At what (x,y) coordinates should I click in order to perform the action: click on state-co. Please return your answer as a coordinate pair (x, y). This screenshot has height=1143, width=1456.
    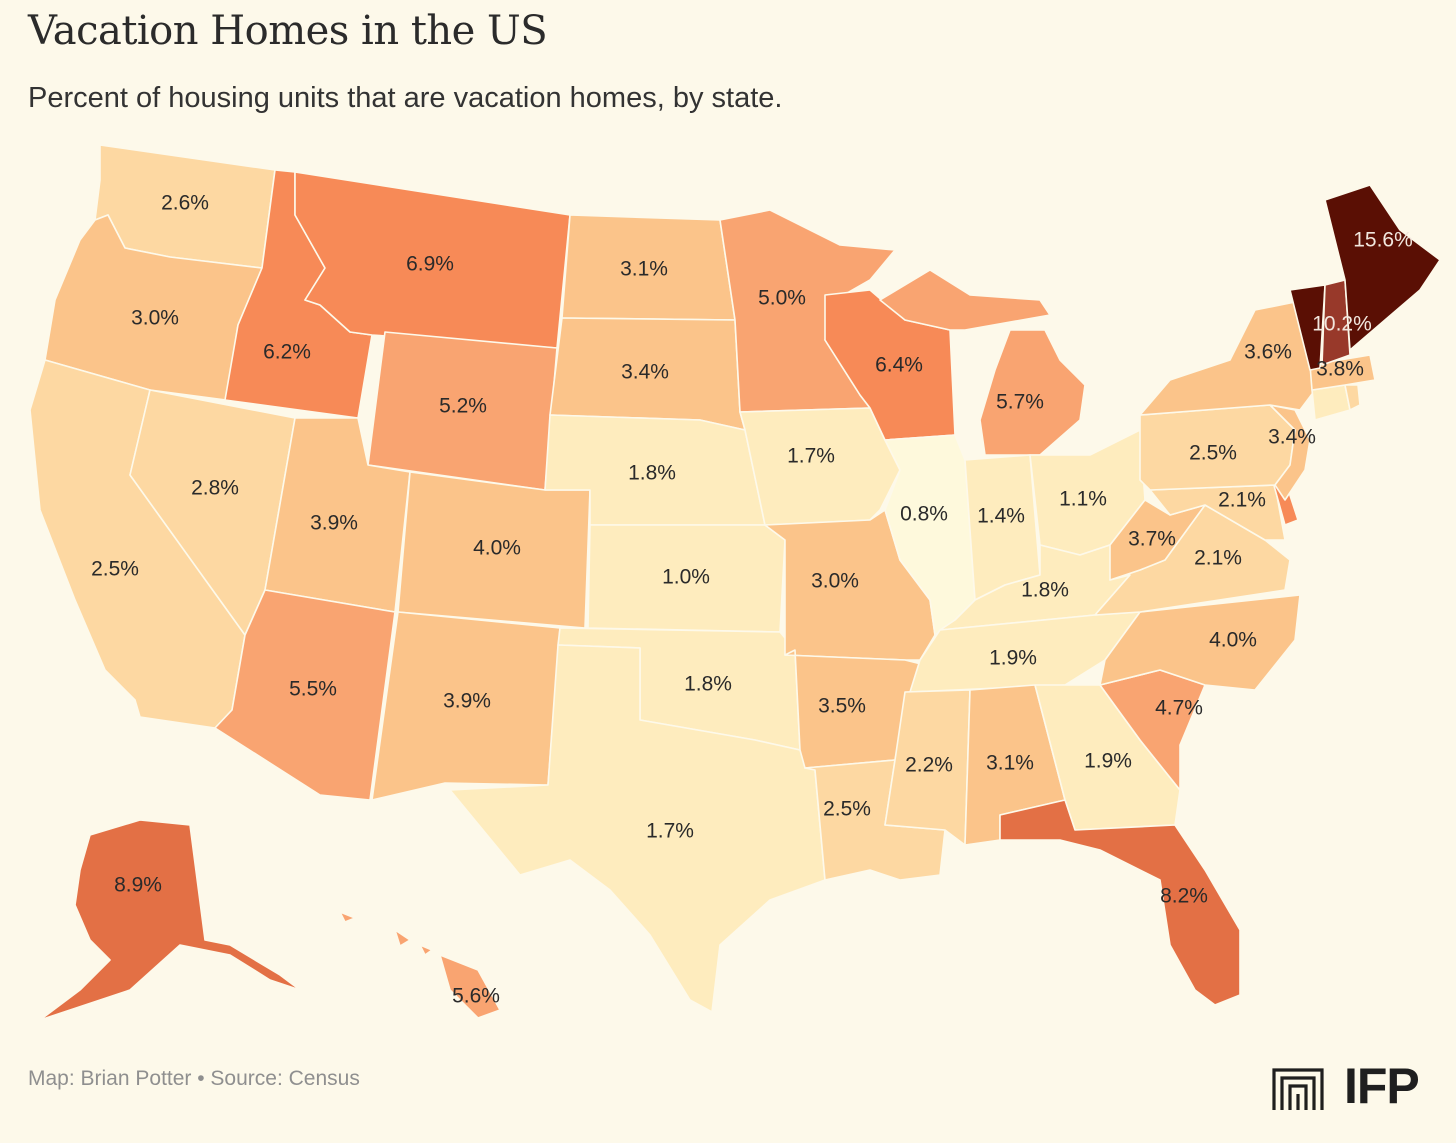
    Looking at the image, I should click on (494, 550).